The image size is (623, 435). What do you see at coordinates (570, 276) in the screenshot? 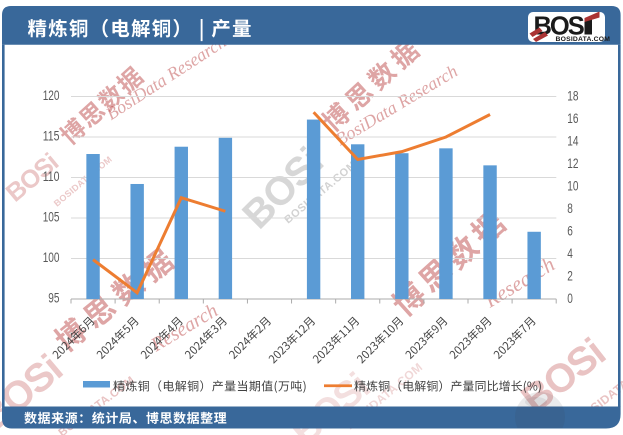
I see `svg-text: 2` at bounding box center [570, 276].